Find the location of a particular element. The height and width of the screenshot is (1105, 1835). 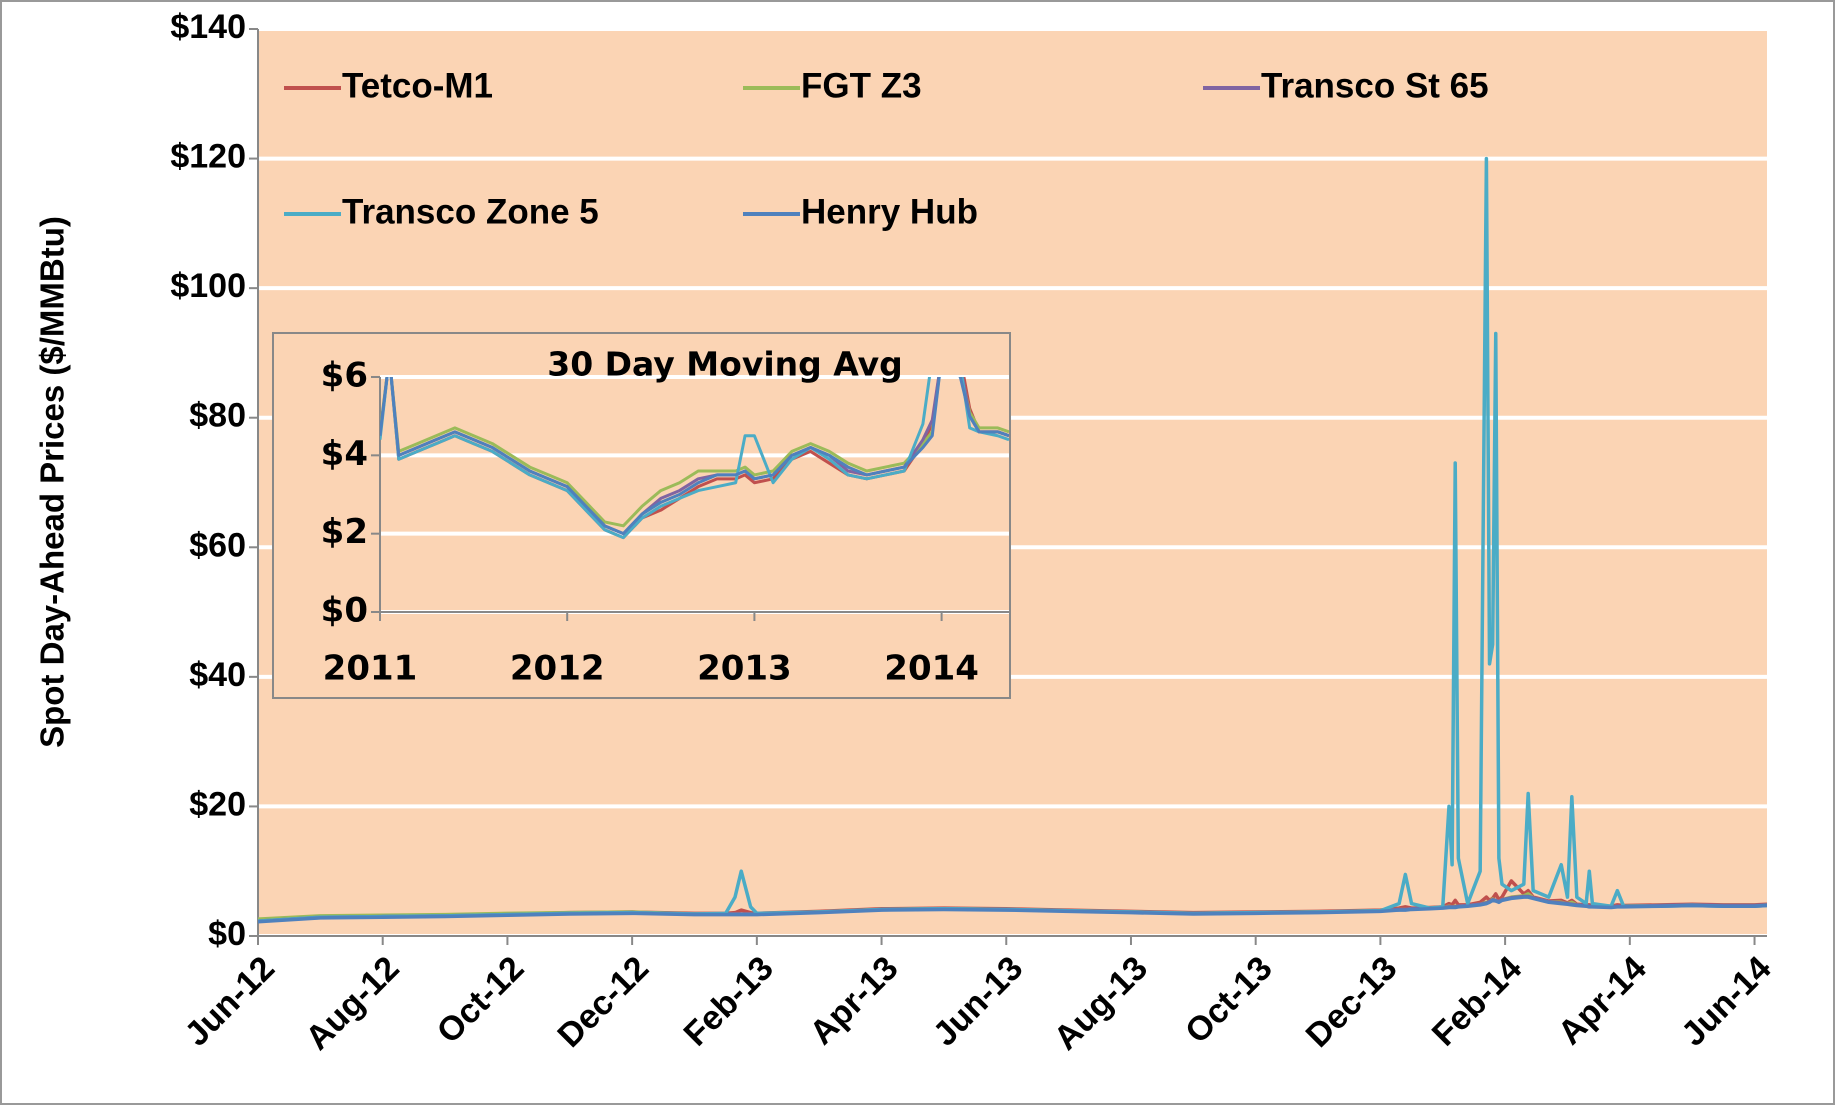

x-tick-label: 2013 is located at coordinates (744, 669).